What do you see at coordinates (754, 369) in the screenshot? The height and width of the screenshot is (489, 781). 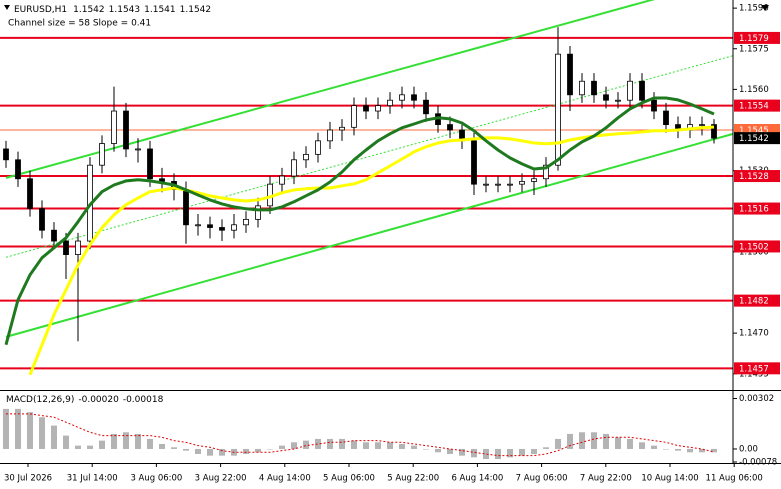 I see `price-label: 1.1457` at bounding box center [754, 369].